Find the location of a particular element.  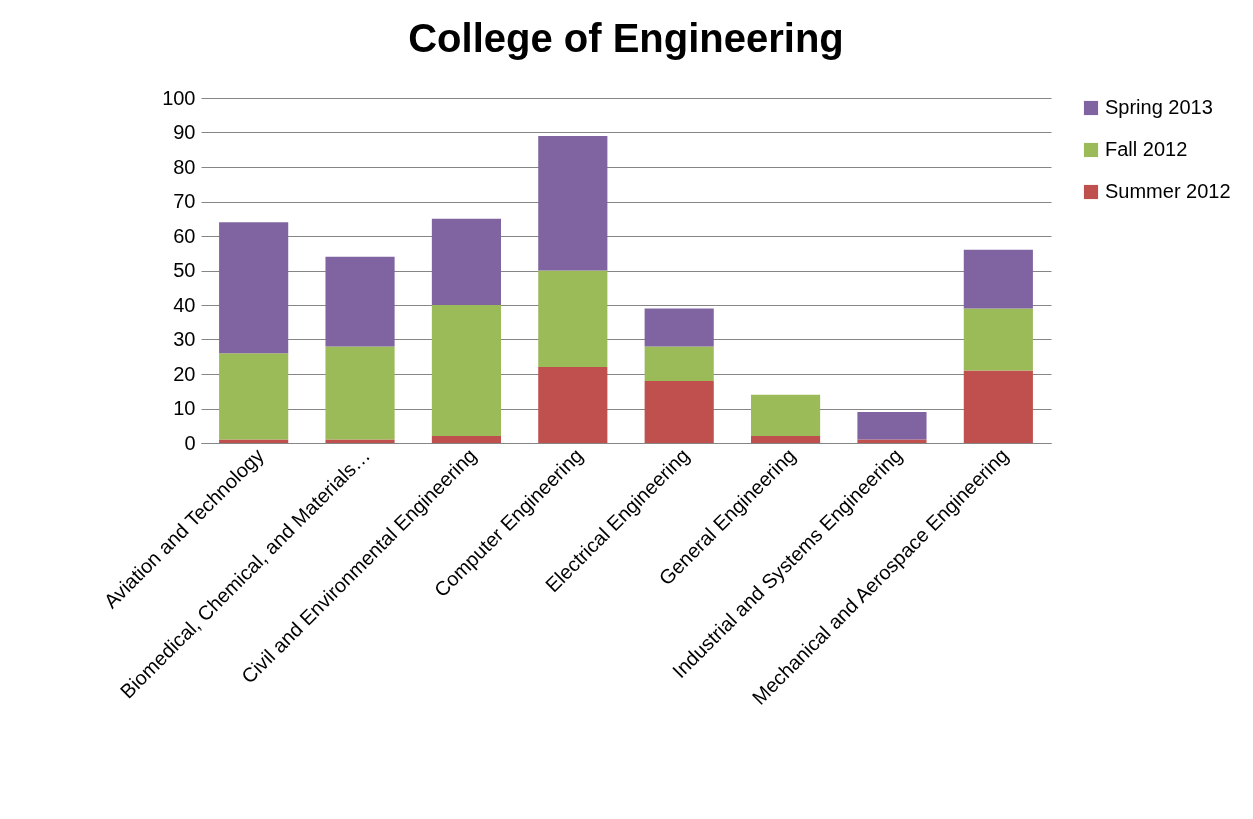

legend-label: Summer 2012 is located at coordinates (1168, 191).